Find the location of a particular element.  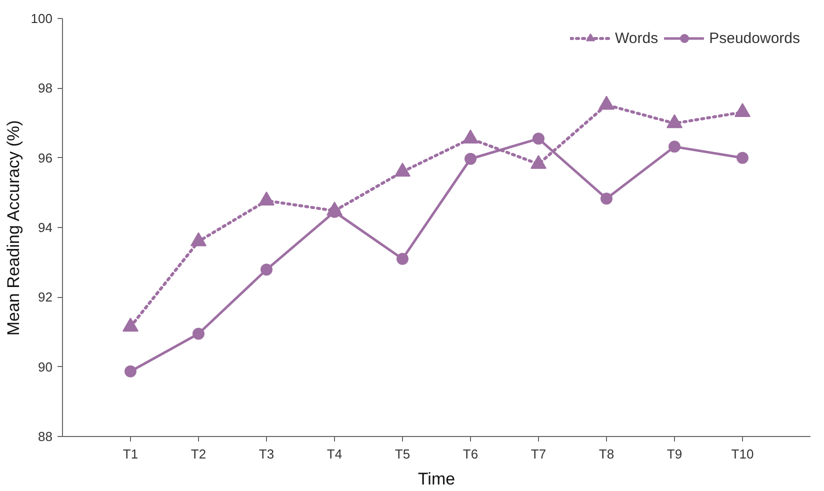

legend-label: Words is located at coordinates (636, 38).